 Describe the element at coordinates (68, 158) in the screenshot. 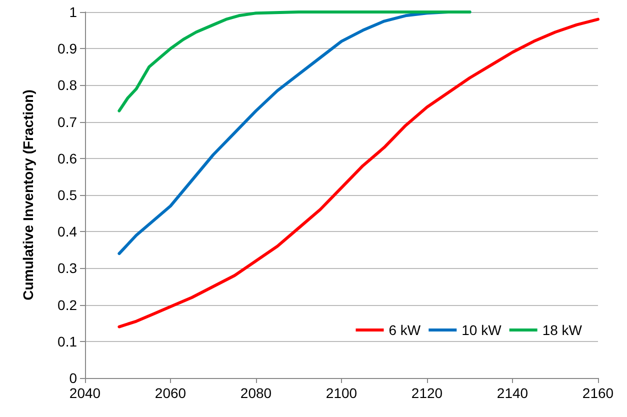

I see `y-tick-label: 0.6` at that location.